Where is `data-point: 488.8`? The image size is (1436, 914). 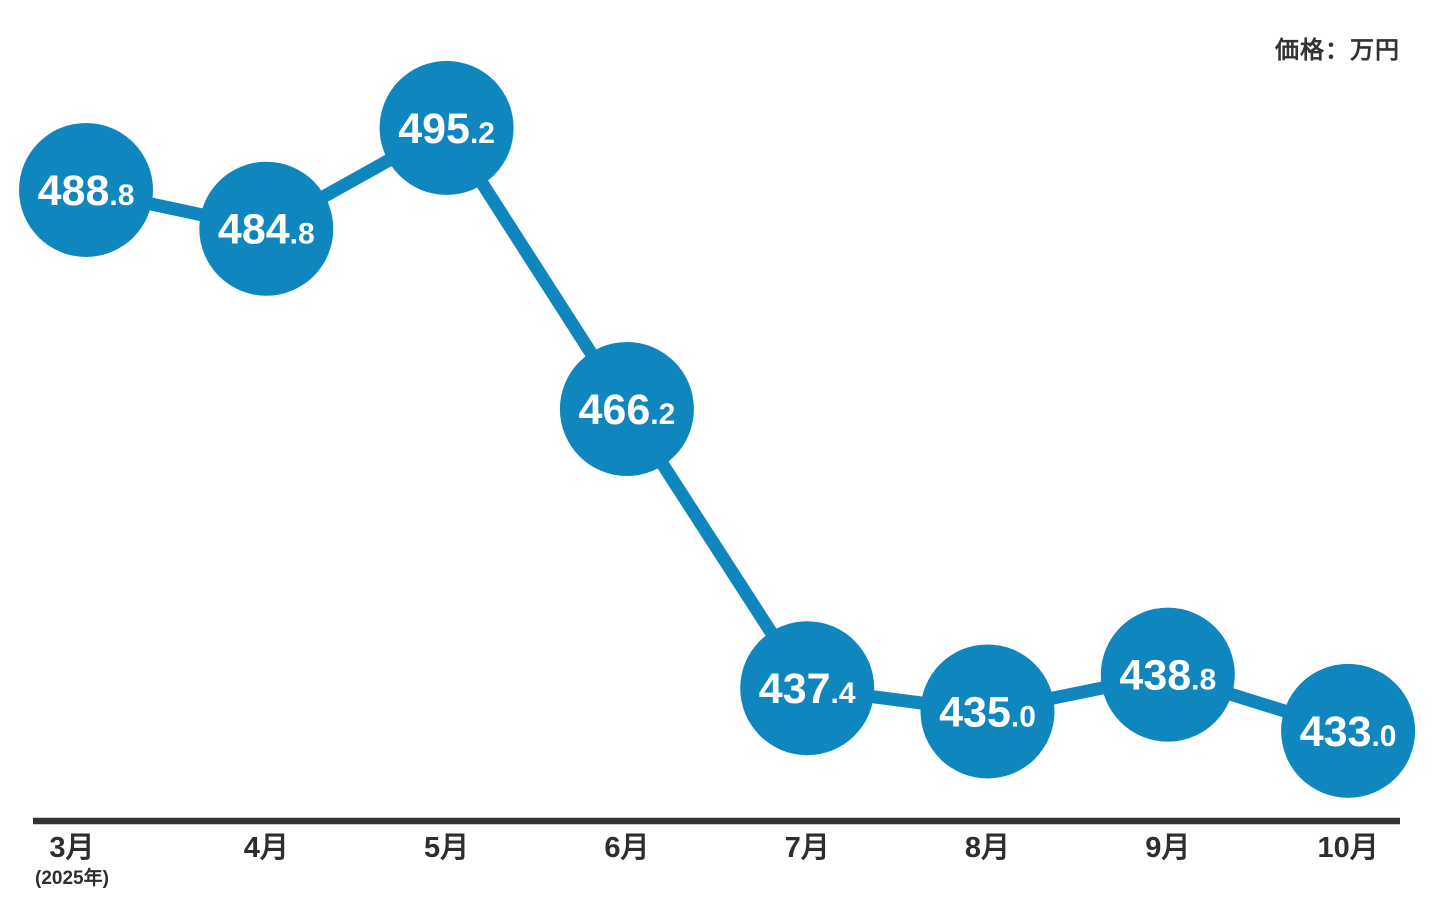
data-point: 488.8 is located at coordinates (86, 189).